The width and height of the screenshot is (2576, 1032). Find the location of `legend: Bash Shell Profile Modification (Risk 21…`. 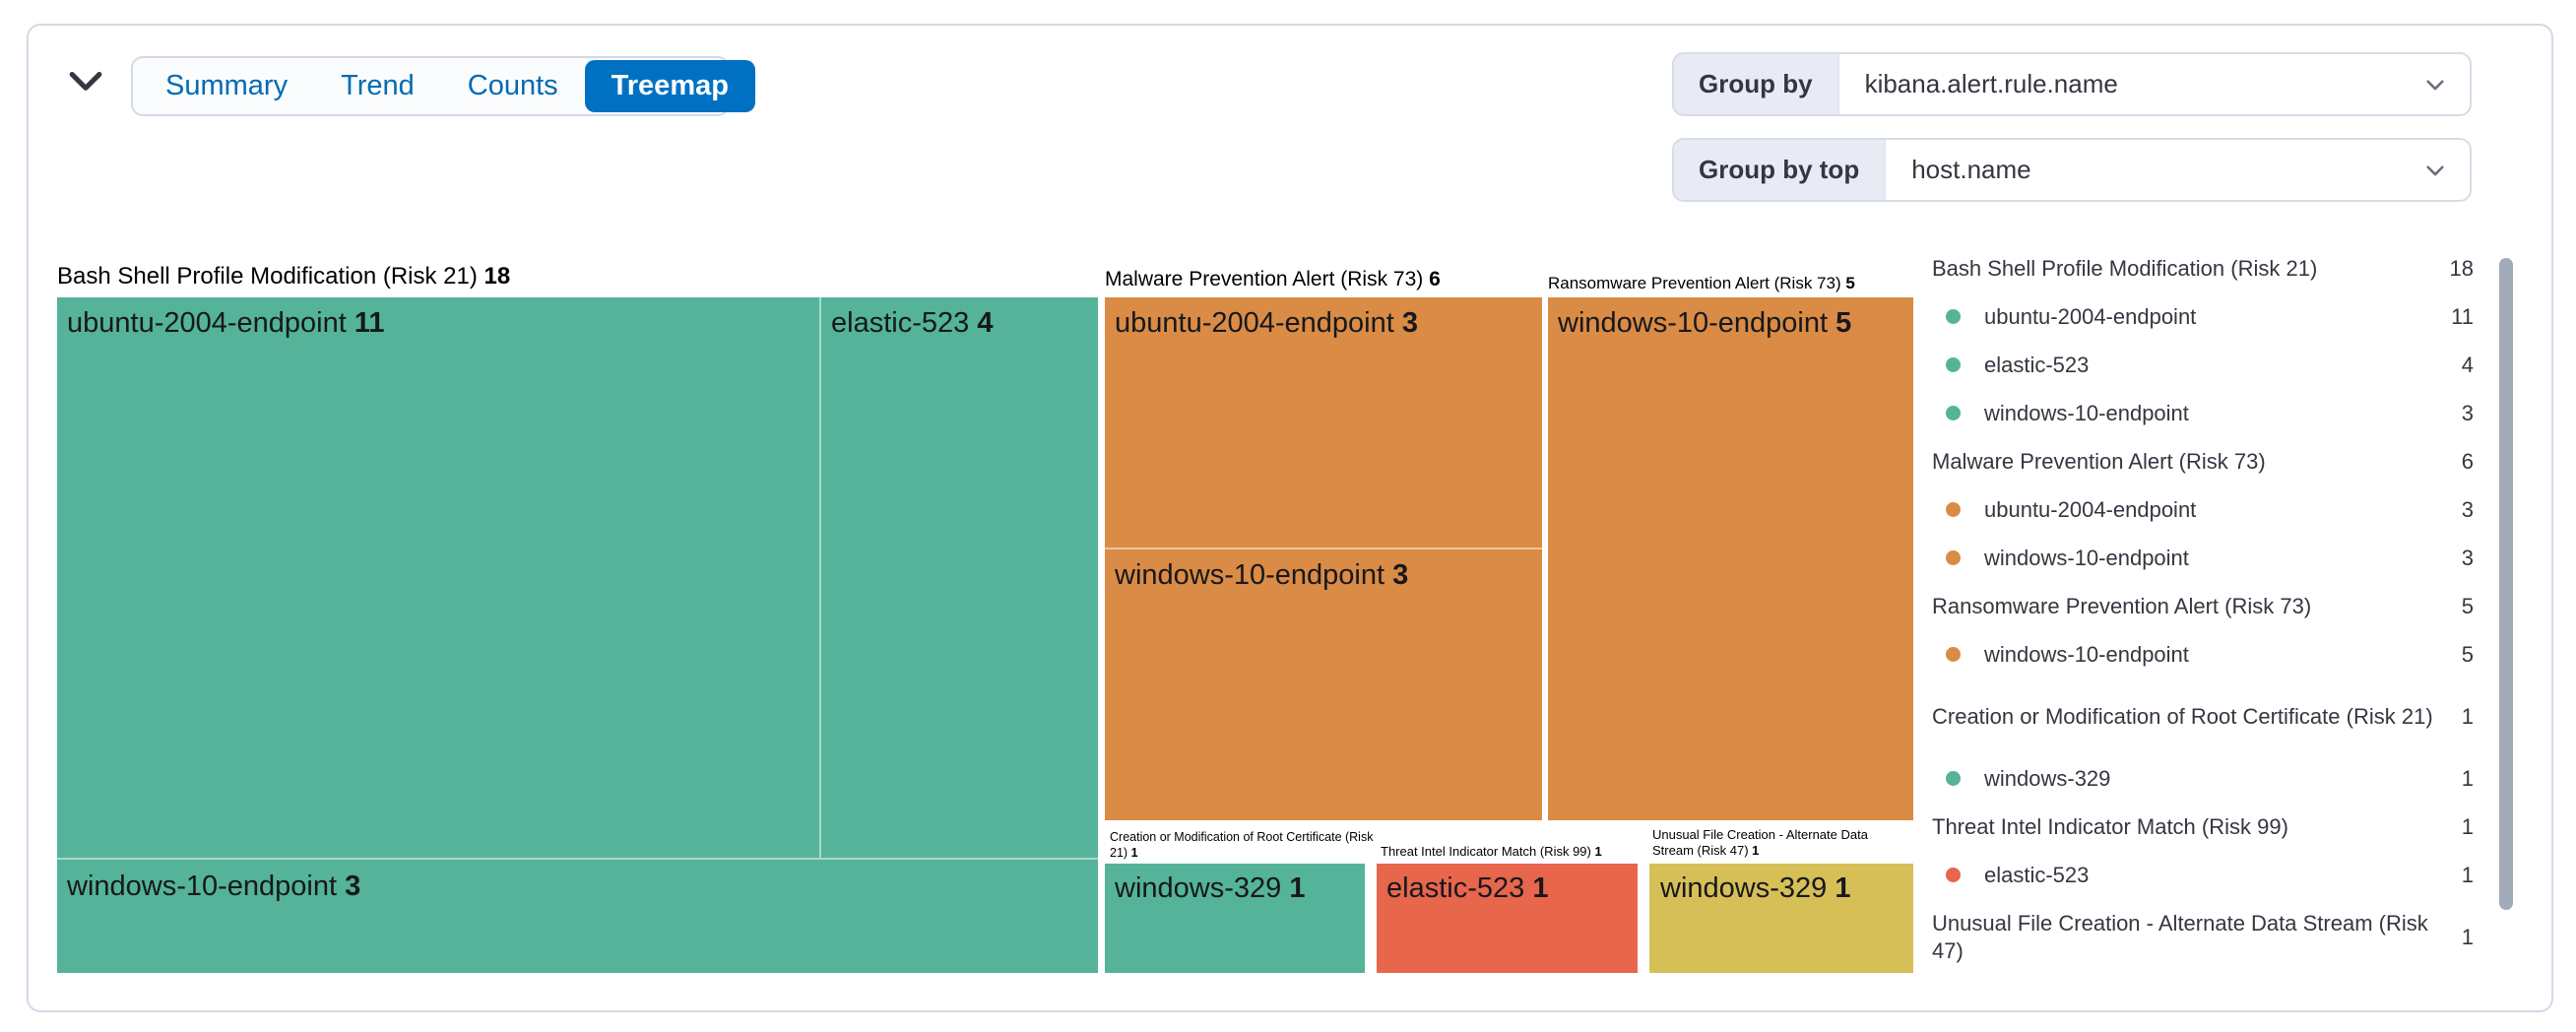

legend: Bash Shell Profile Modification (Risk 21… is located at coordinates (2203, 609).